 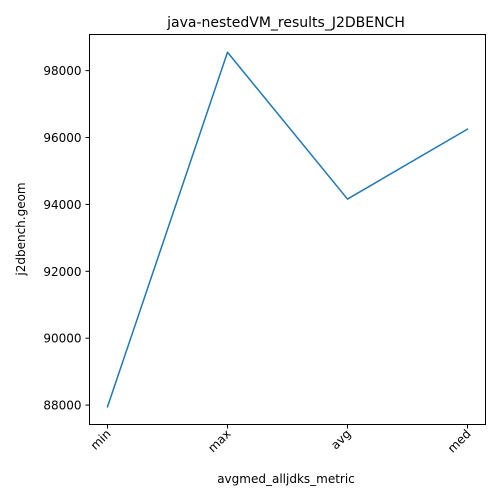 What do you see at coordinates (101, 440) in the screenshot?
I see `x-tick-label: min` at bounding box center [101, 440].